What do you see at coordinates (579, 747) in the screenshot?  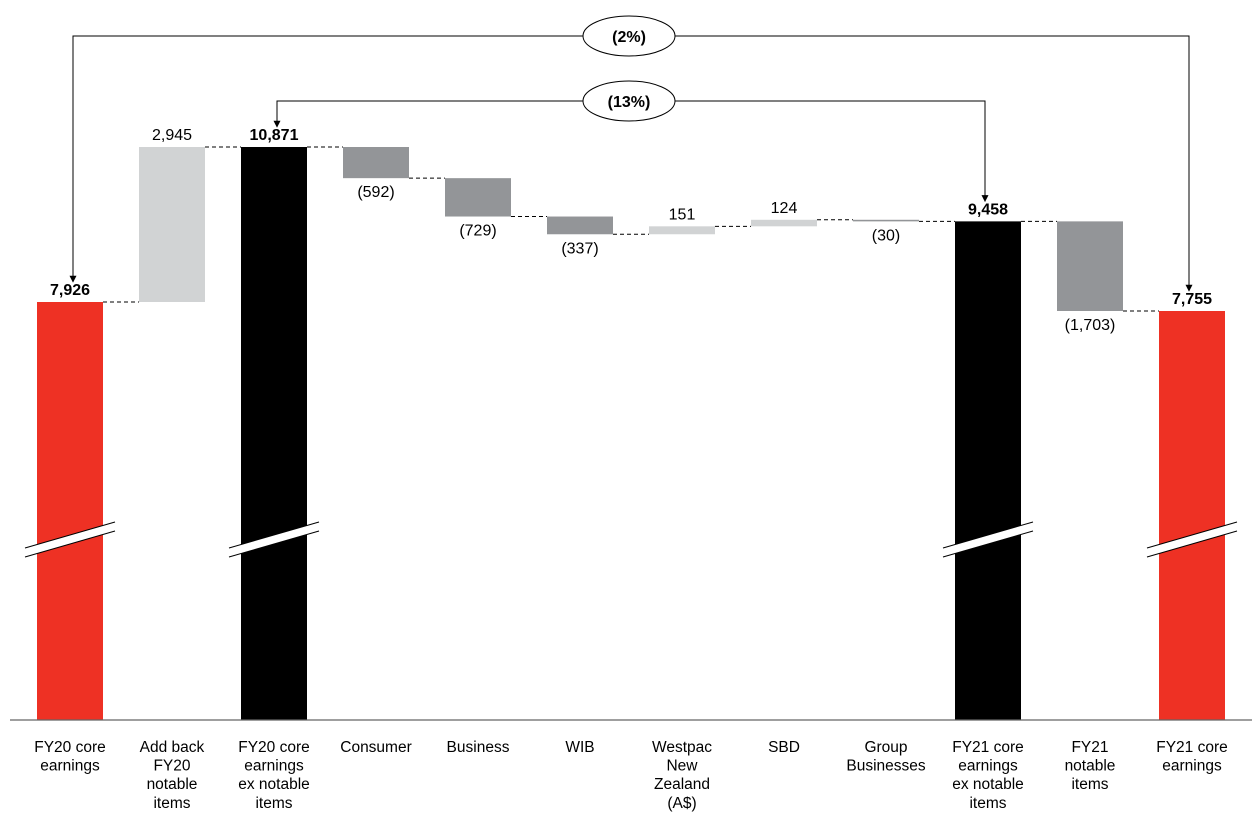 I see `category-label-wib: WIB` at bounding box center [579, 747].